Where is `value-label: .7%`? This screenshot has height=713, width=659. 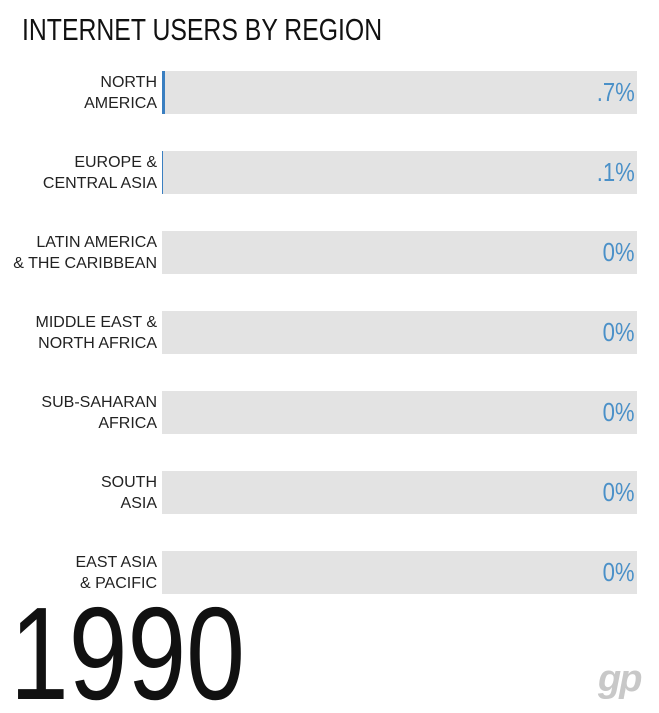
value-label: .7% is located at coordinates (615, 92).